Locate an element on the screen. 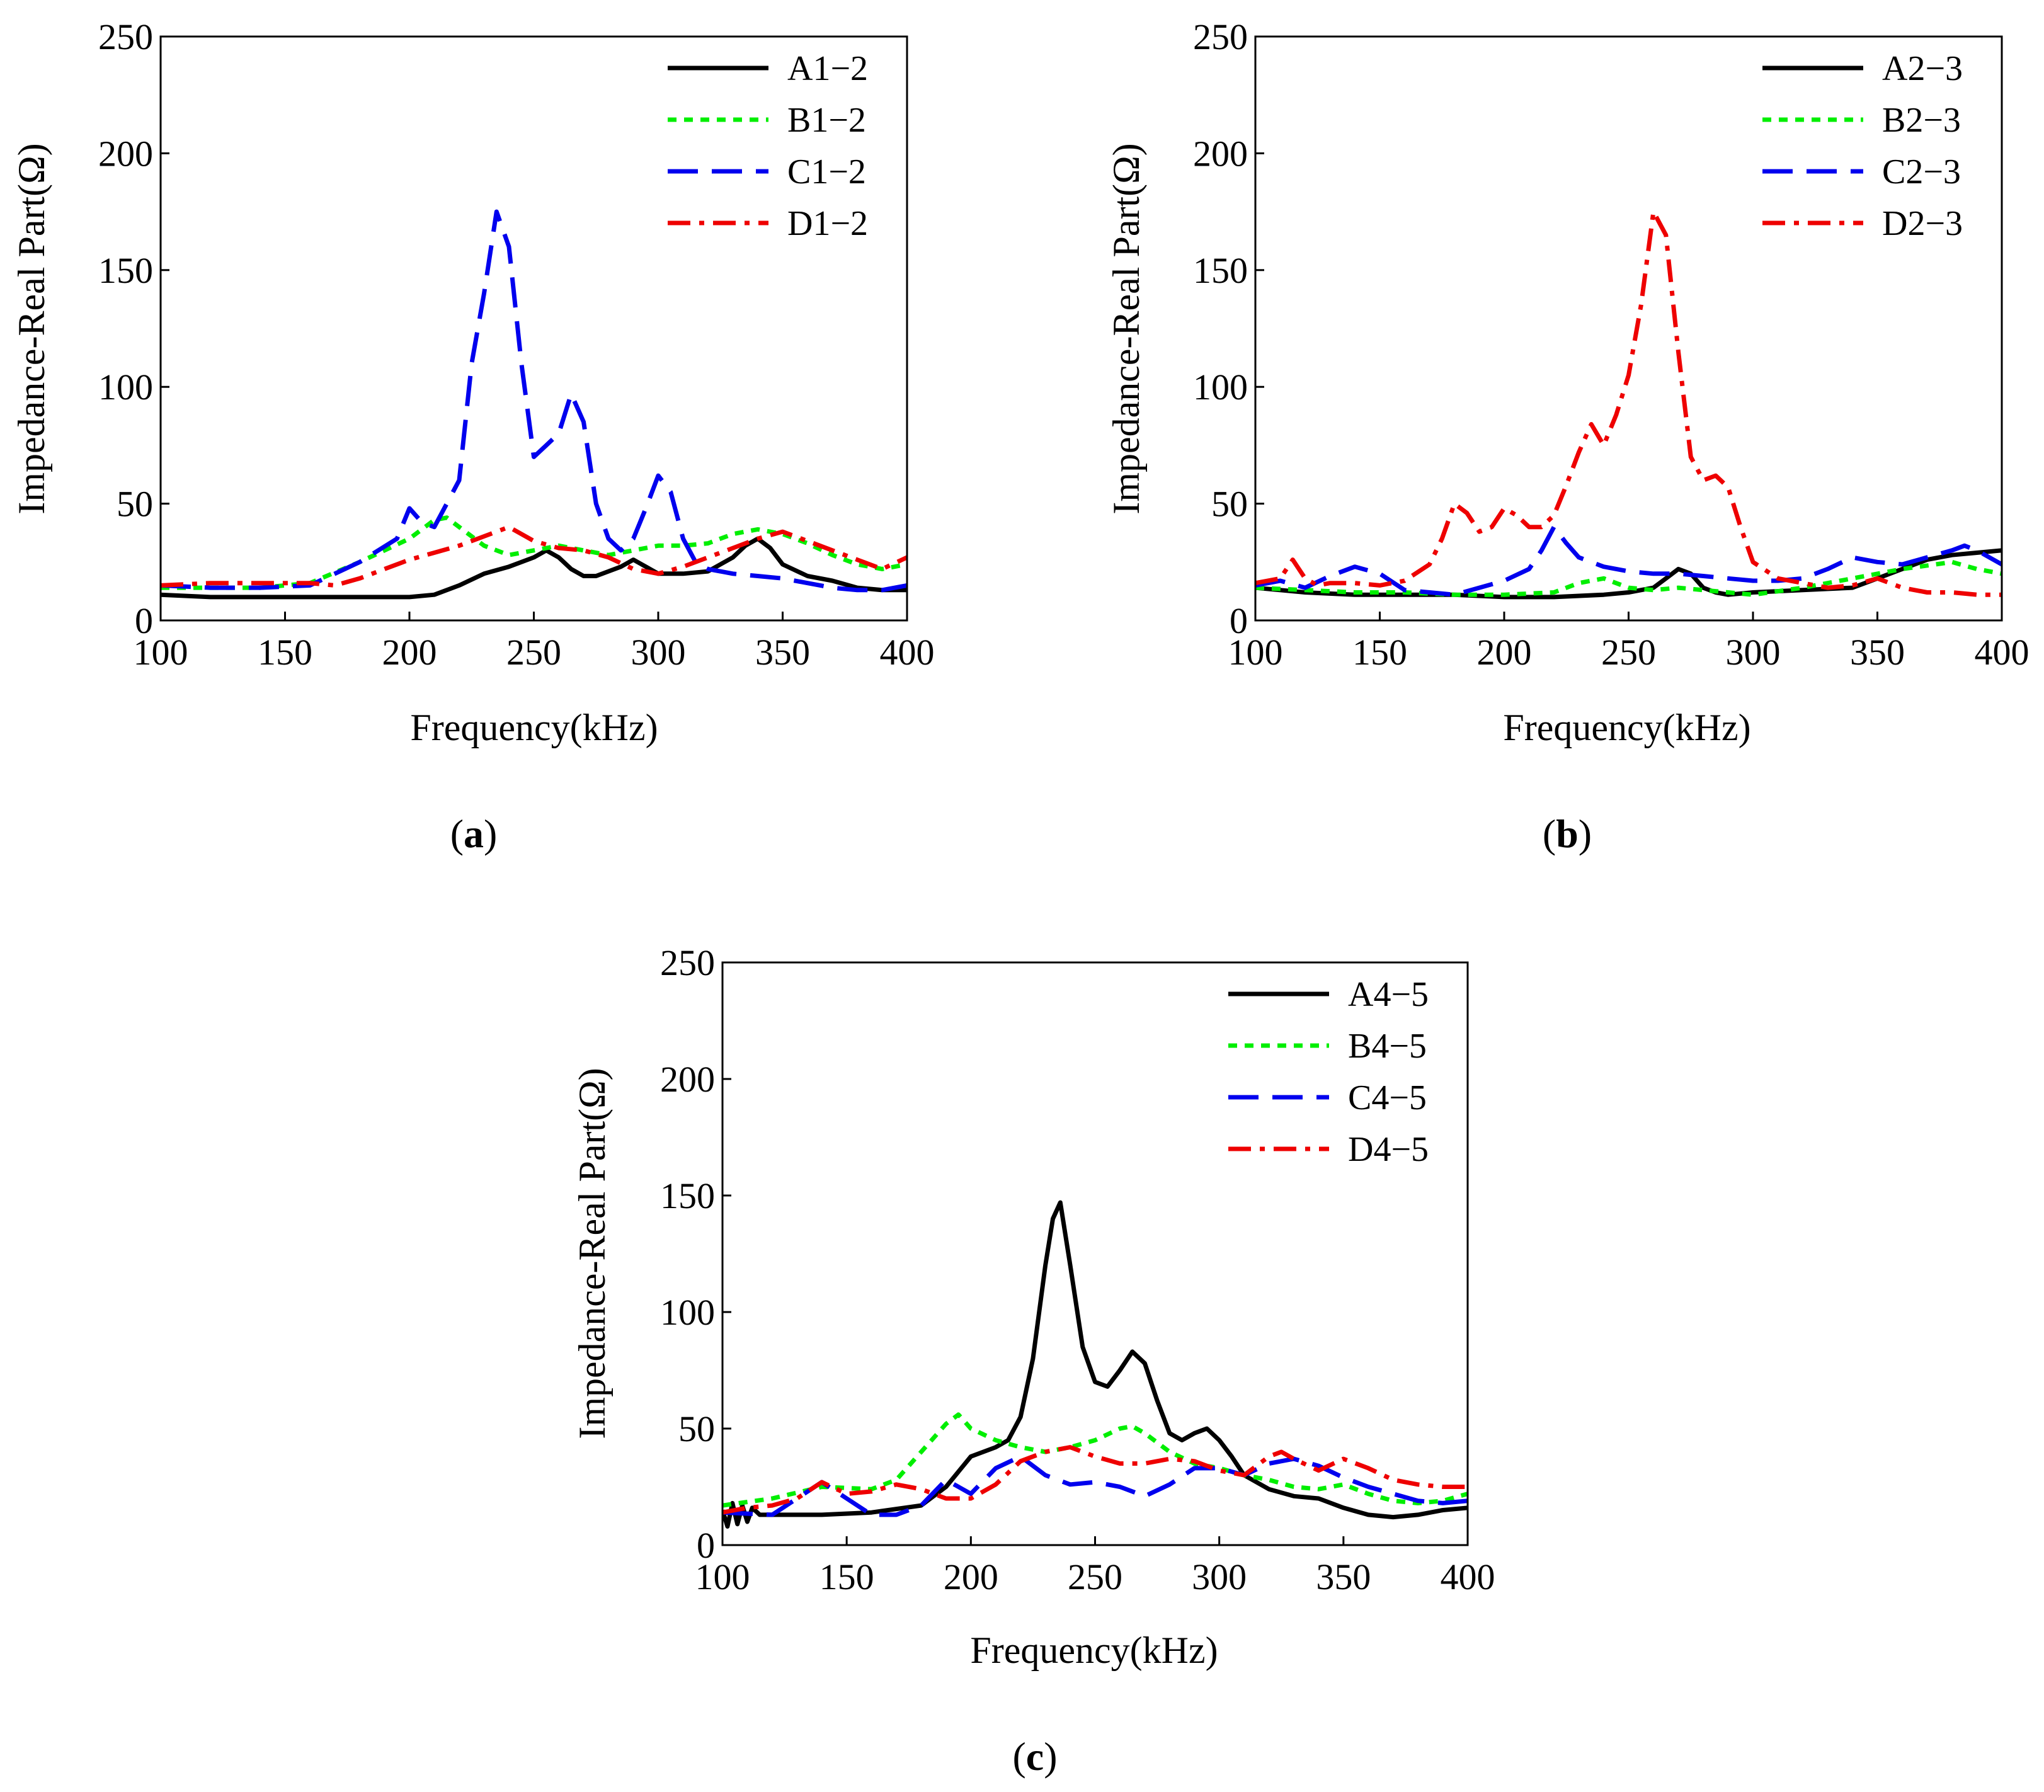 This screenshot has height=1792, width=2044. series-line-C1−2 is located at coordinates (534, 401).